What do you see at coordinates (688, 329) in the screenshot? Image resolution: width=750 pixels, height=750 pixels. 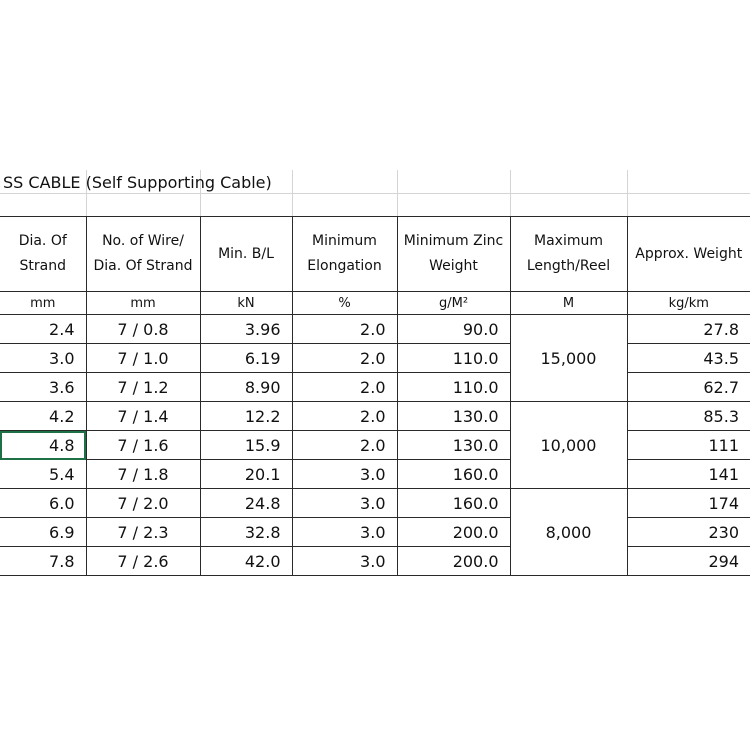 I see `cell-weight: 27.8` at bounding box center [688, 329].